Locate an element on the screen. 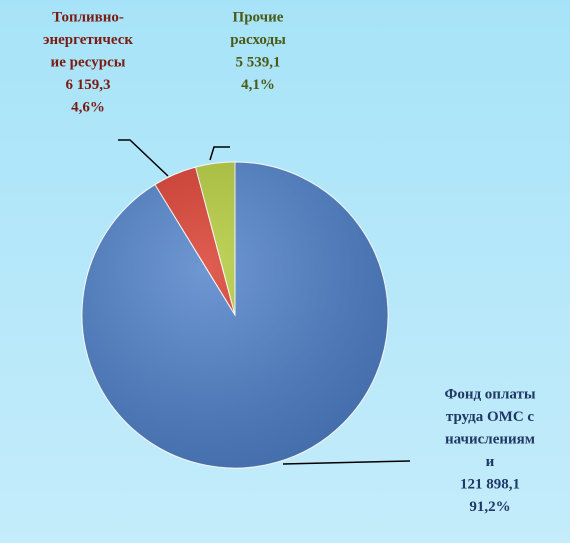 This screenshot has height=543, width=570. slice-label: Прочие is located at coordinates (258, 17).